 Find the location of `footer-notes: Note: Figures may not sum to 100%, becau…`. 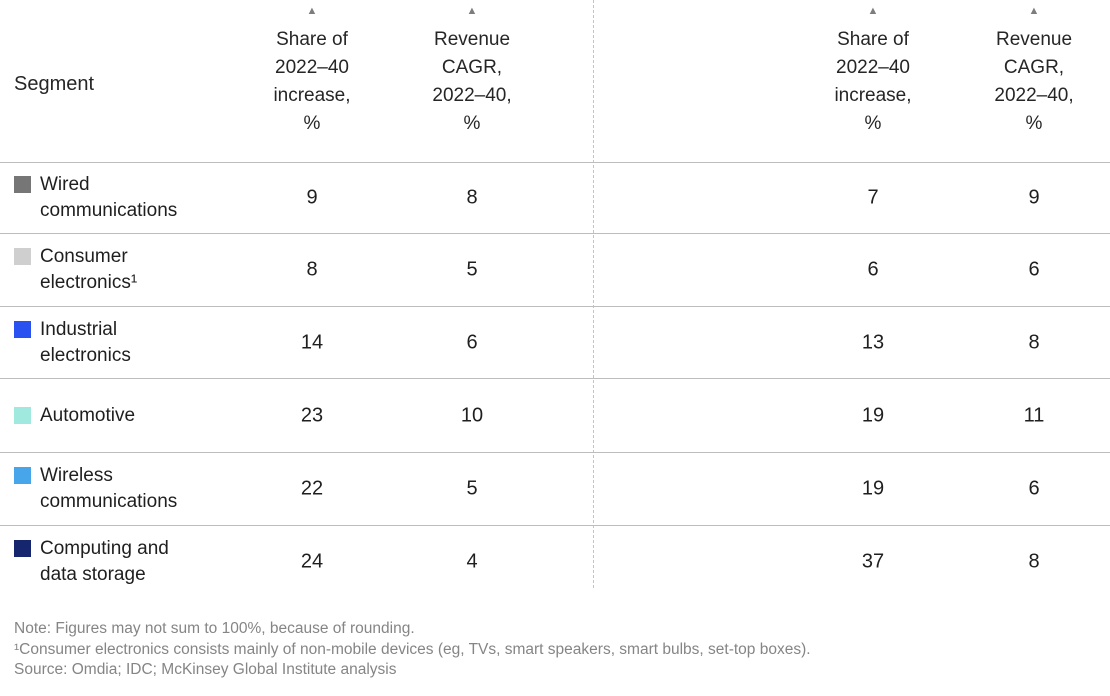

footer-notes: Note: Figures may not sum to 100%, becau… is located at coordinates (557, 650).